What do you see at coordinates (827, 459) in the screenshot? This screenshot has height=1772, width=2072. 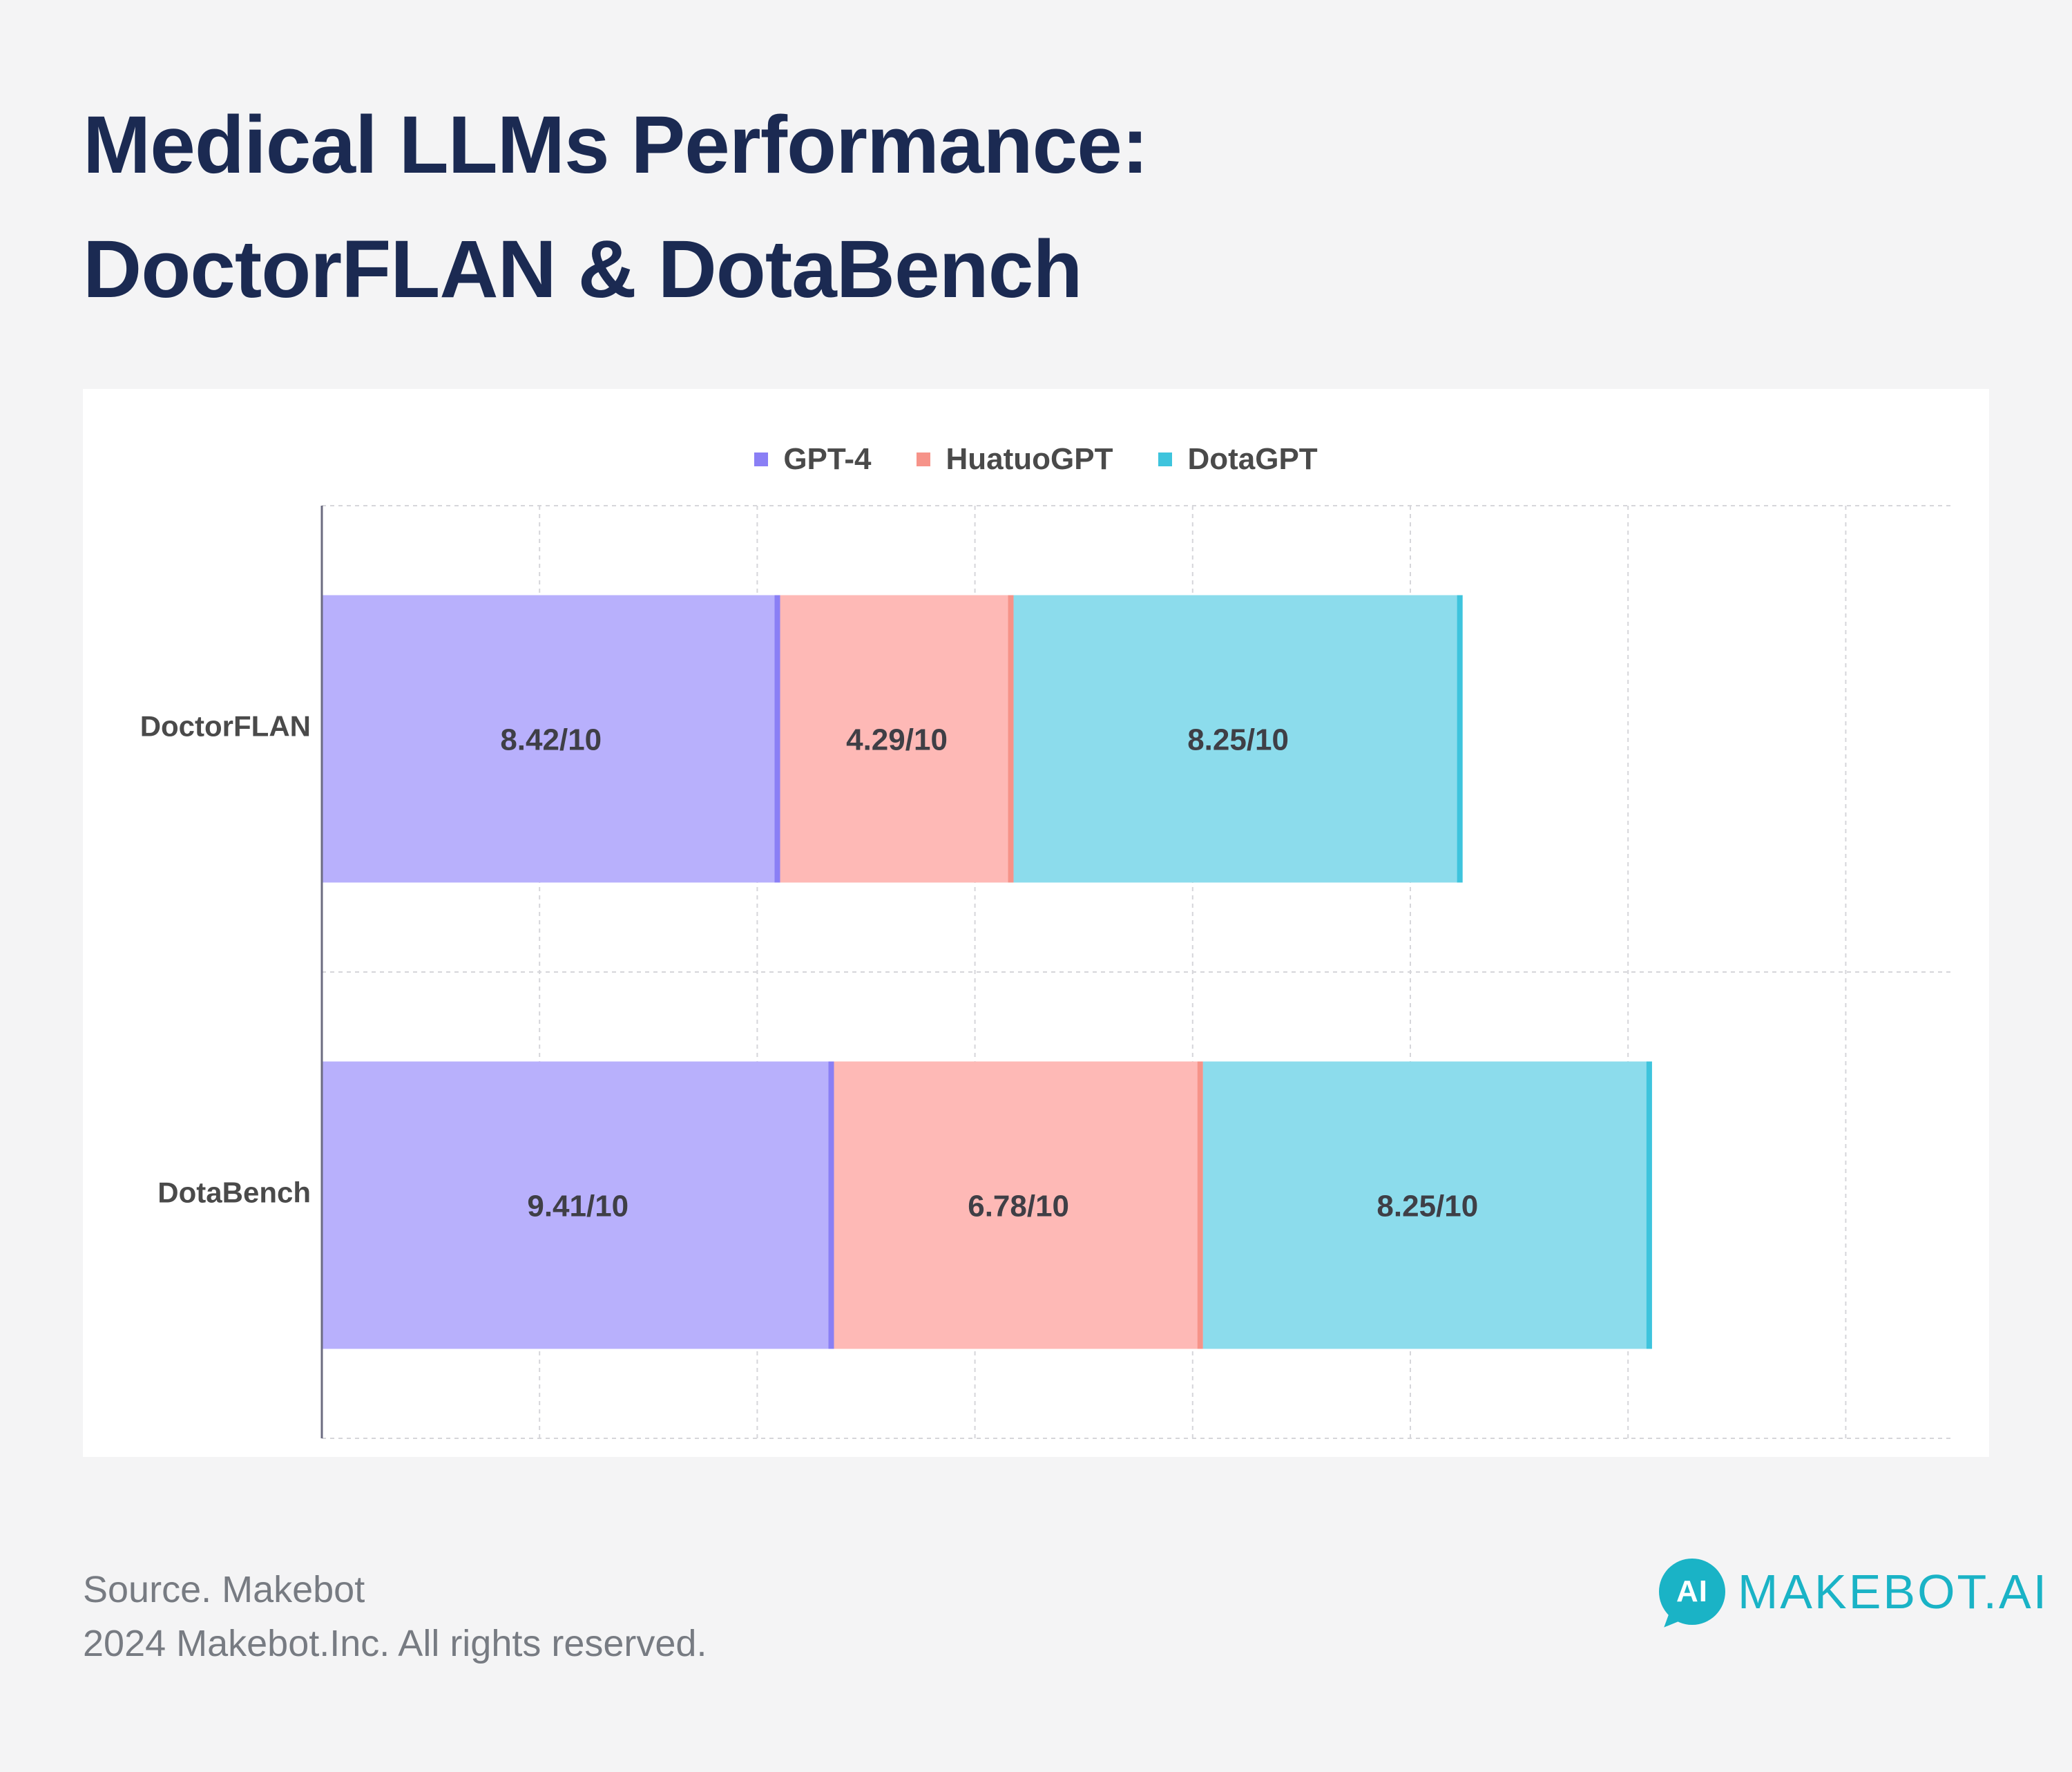 I see `legend-label-gpt4: GPT-4` at bounding box center [827, 459].